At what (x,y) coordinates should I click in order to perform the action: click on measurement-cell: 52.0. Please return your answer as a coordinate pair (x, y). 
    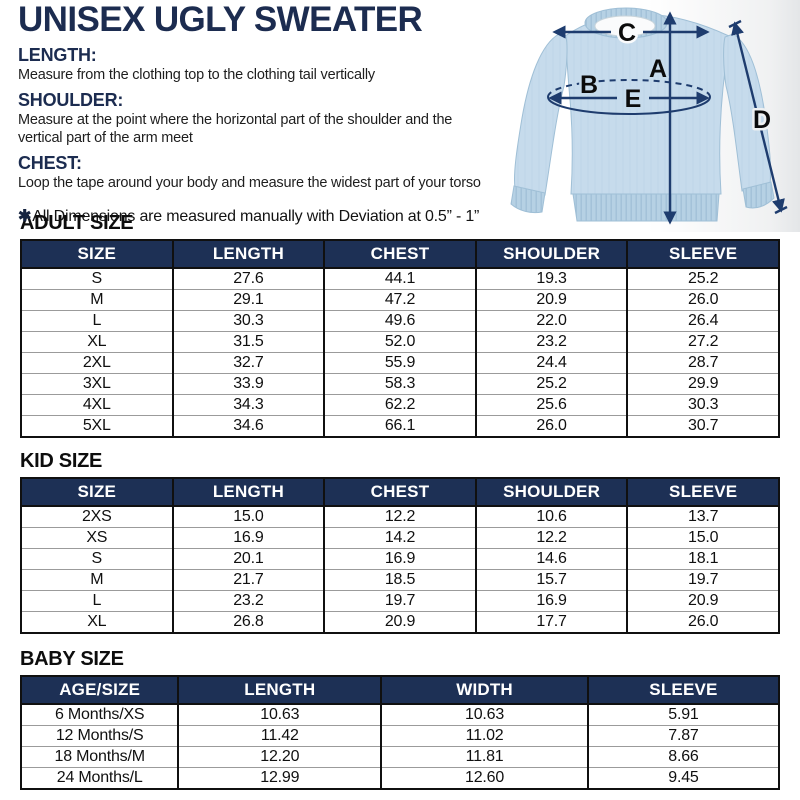
    Looking at the image, I should click on (399, 342).